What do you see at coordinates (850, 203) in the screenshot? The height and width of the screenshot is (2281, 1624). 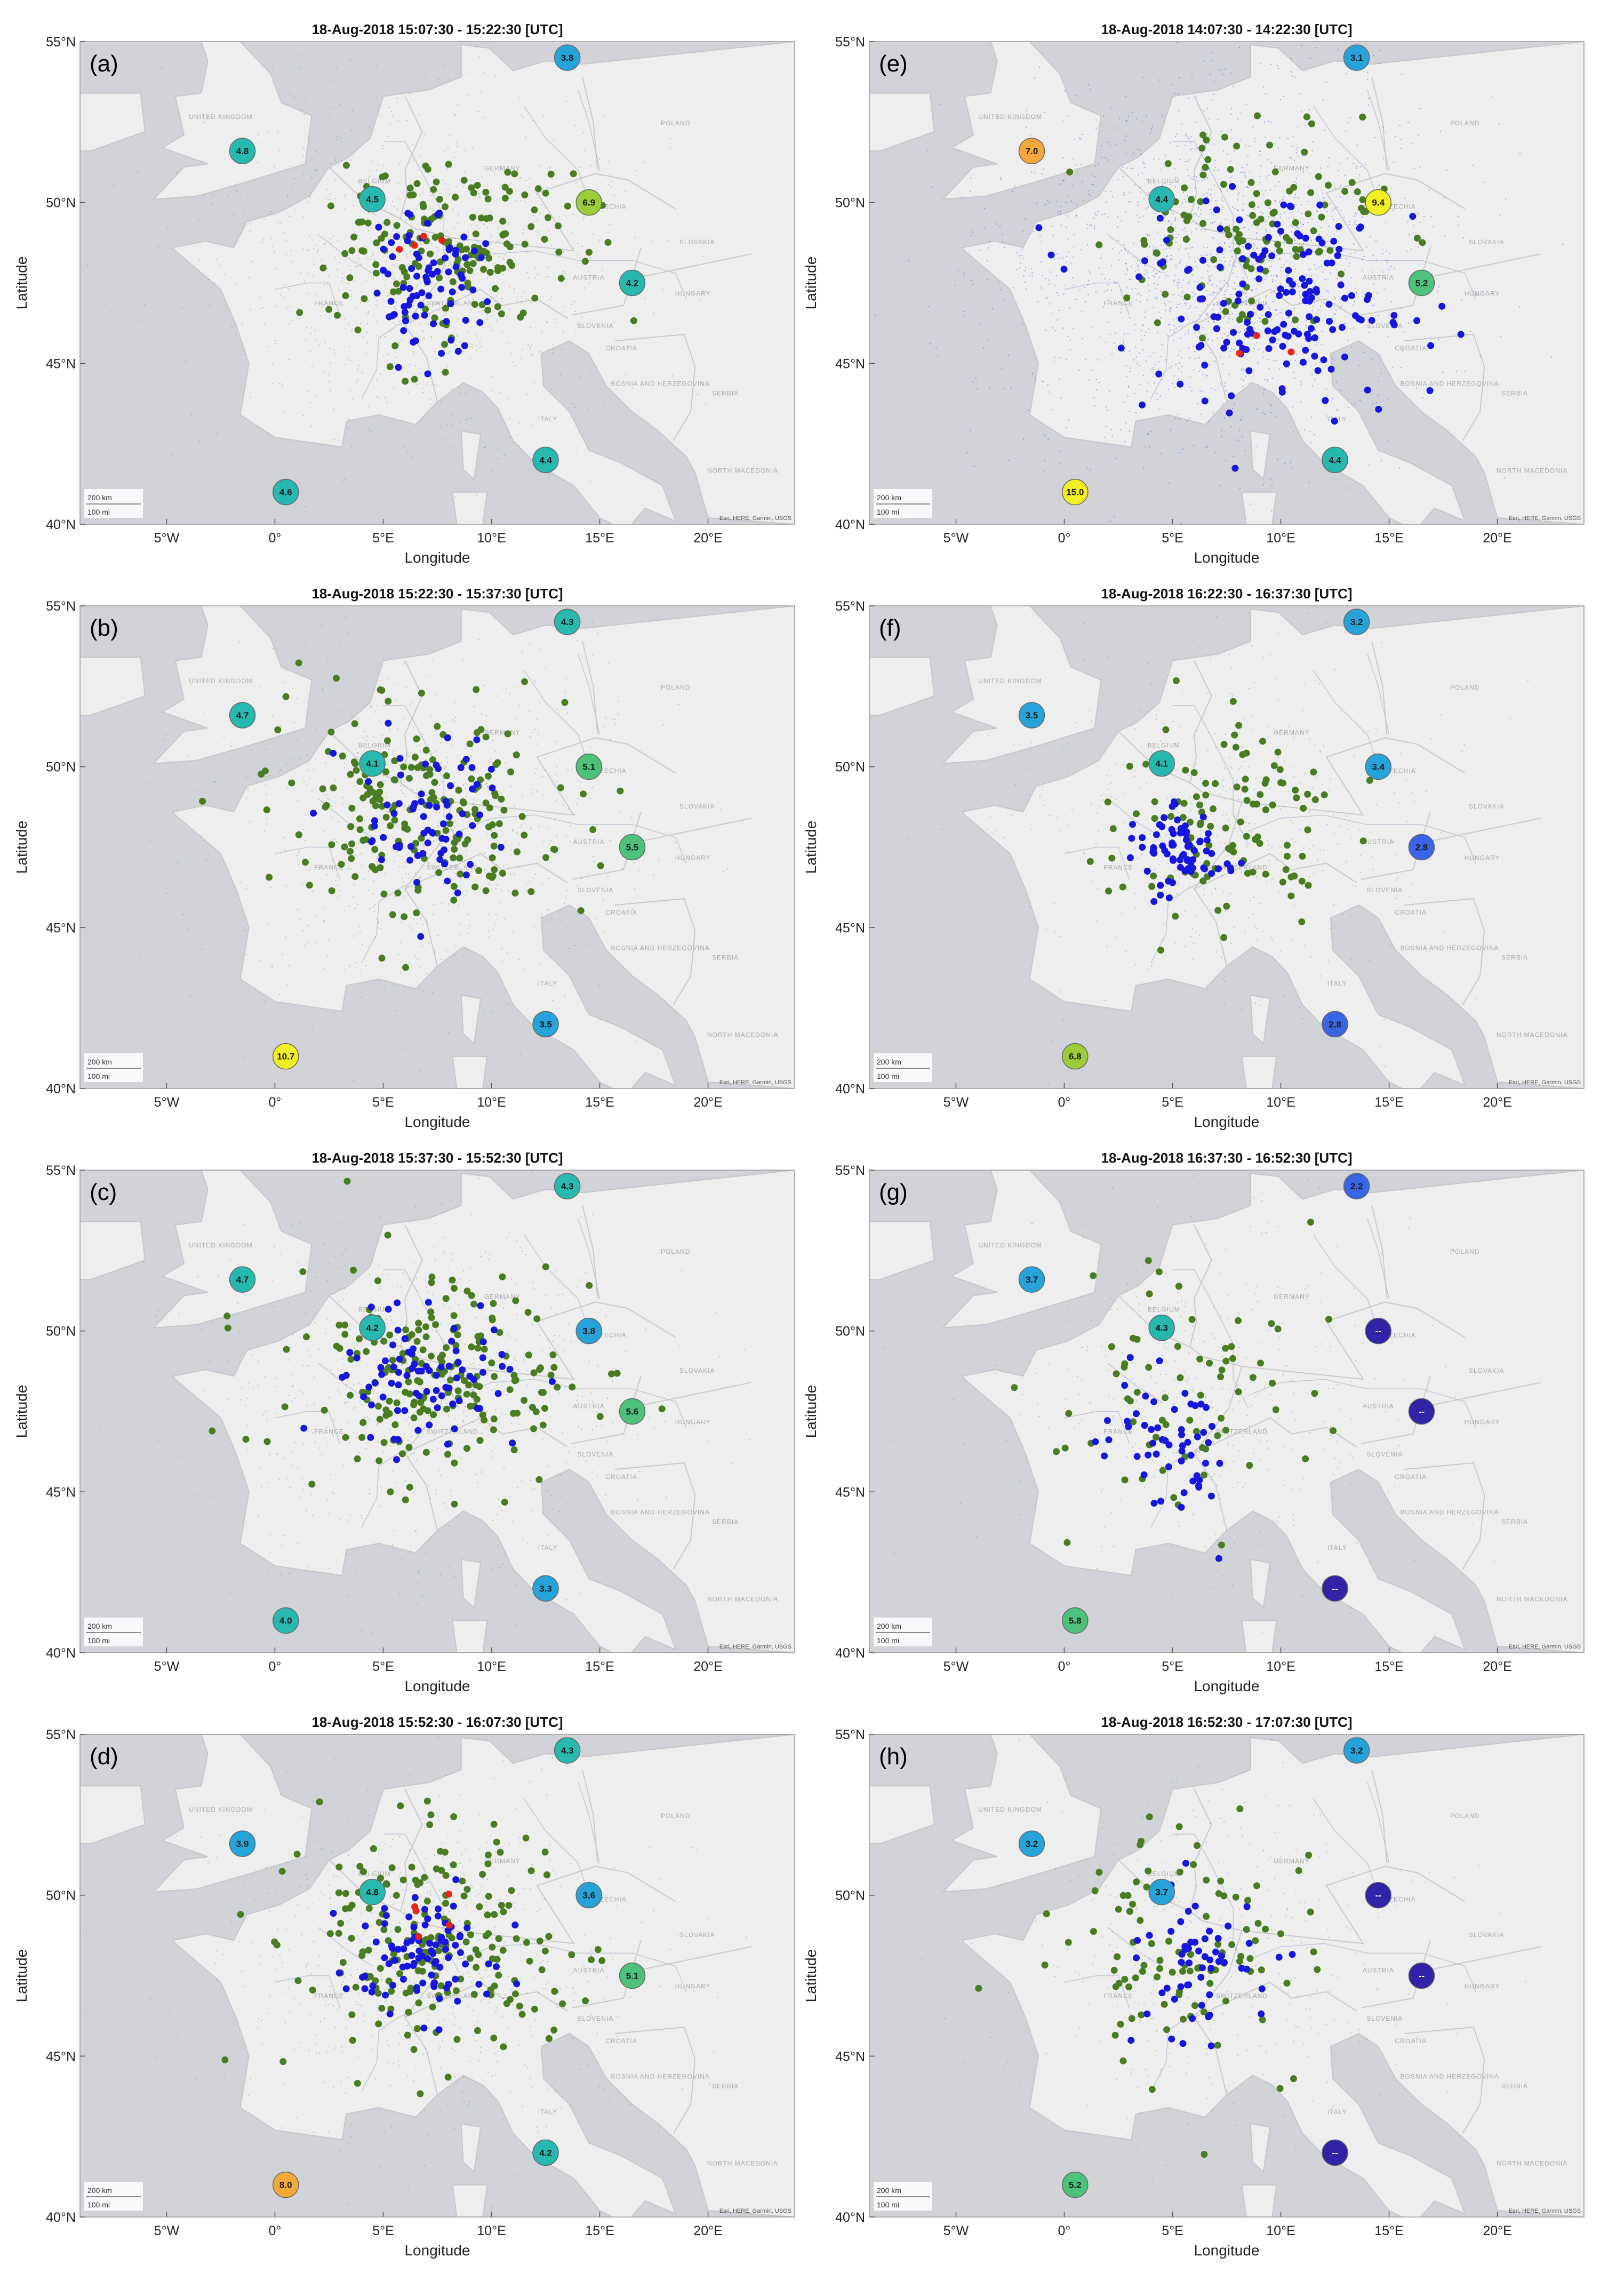 I see `y-tick-label: 50°N` at bounding box center [850, 203].